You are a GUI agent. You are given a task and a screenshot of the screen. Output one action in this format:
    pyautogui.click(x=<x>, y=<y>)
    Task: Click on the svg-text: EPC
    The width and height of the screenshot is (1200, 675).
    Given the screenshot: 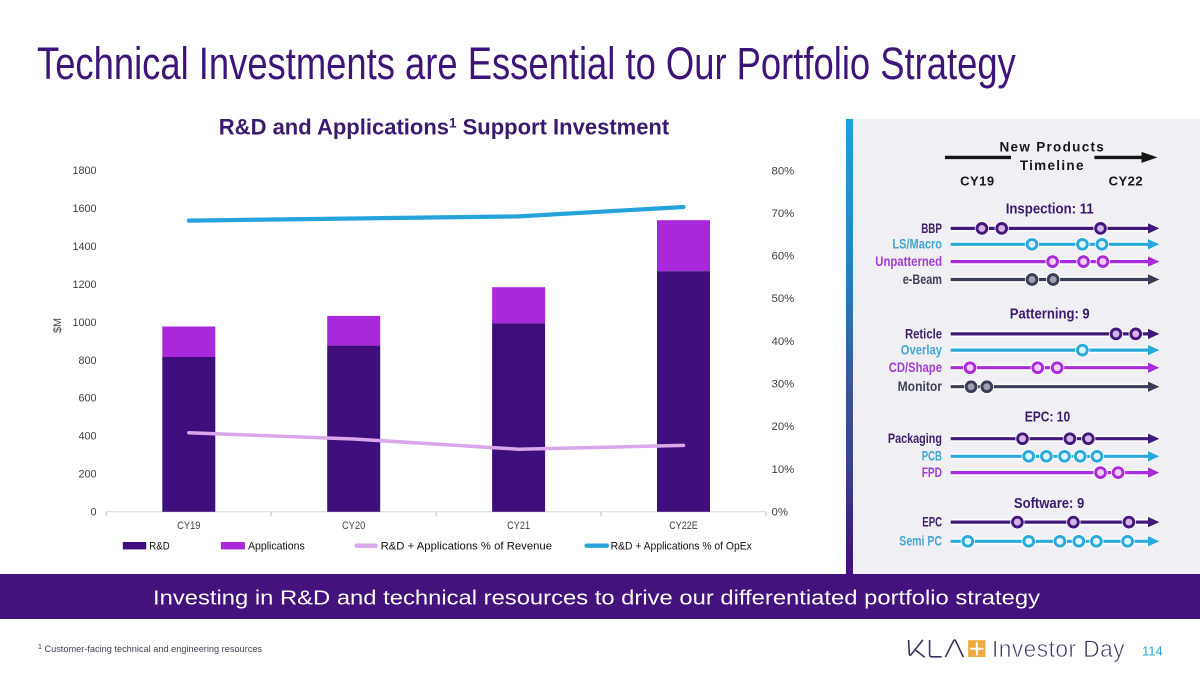 What is the action you would take?
    pyautogui.click(x=932, y=522)
    